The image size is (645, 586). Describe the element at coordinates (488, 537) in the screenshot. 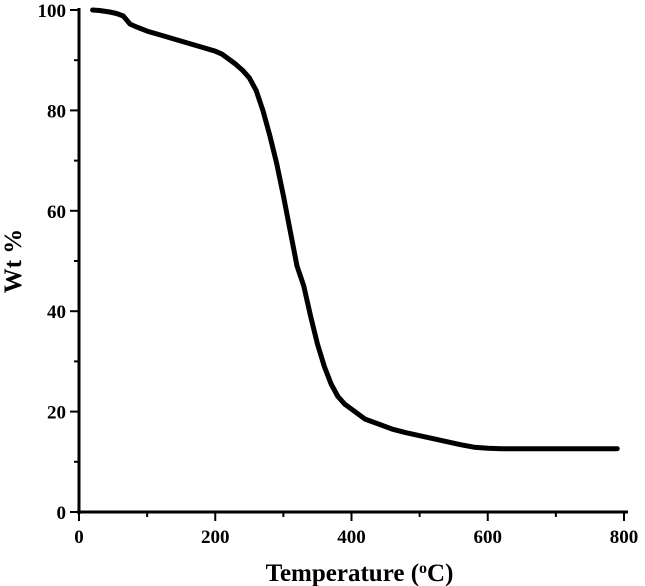

I see `x-tick-label: 600` at that location.